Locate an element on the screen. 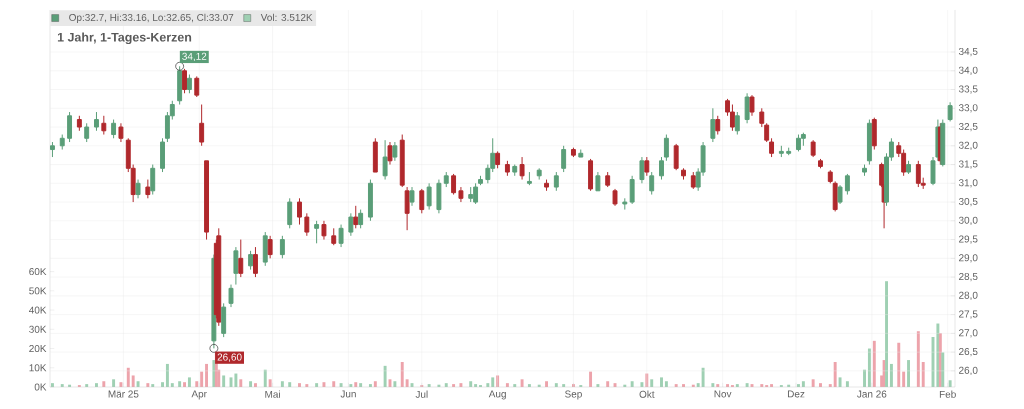 The height and width of the screenshot is (409, 1024). y2-tick-label: 0K is located at coordinates (40, 387).